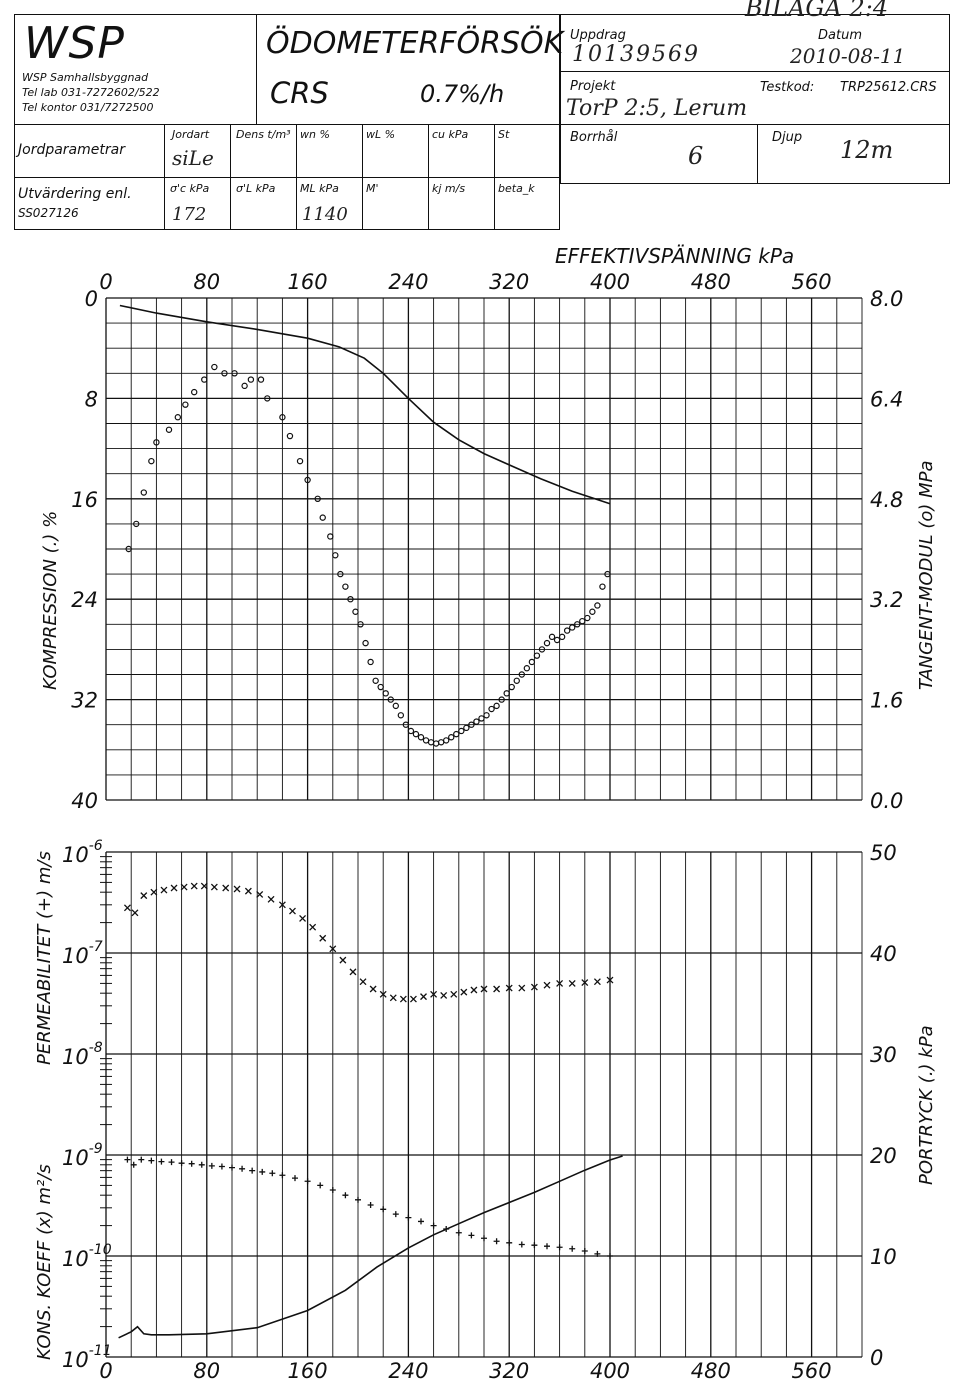 The image size is (960, 1384). I want to click on borrhal-value: 6, so click(696, 156).